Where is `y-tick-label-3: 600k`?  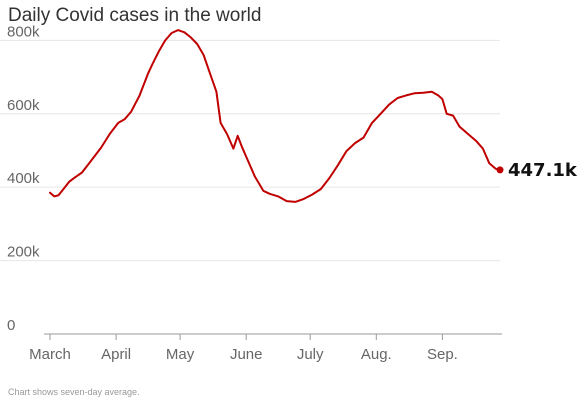
y-tick-label-3: 600k is located at coordinates (23, 105).